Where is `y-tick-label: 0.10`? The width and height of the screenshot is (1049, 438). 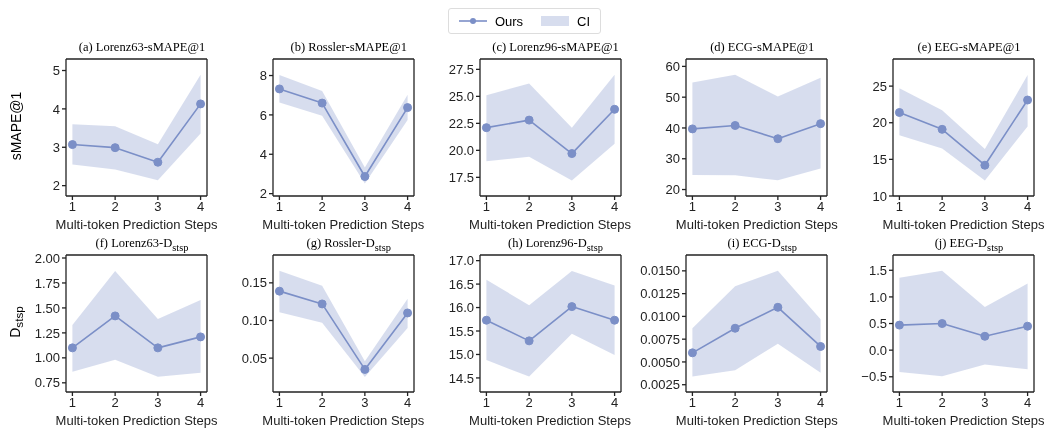
y-tick-label: 0.10 is located at coordinates (254, 321).